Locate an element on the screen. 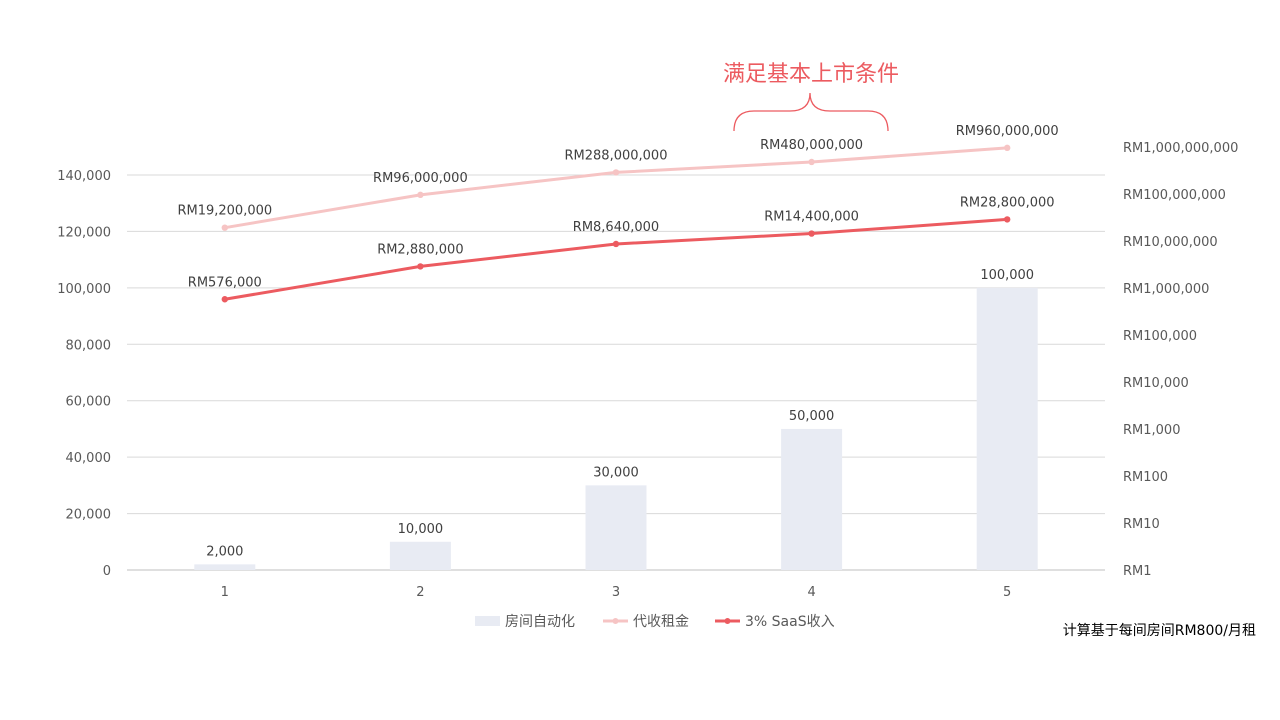 The height and width of the screenshot is (720, 1280). y-right-tick-label: RM100,000,000 is located at coordinates (1174, 195).